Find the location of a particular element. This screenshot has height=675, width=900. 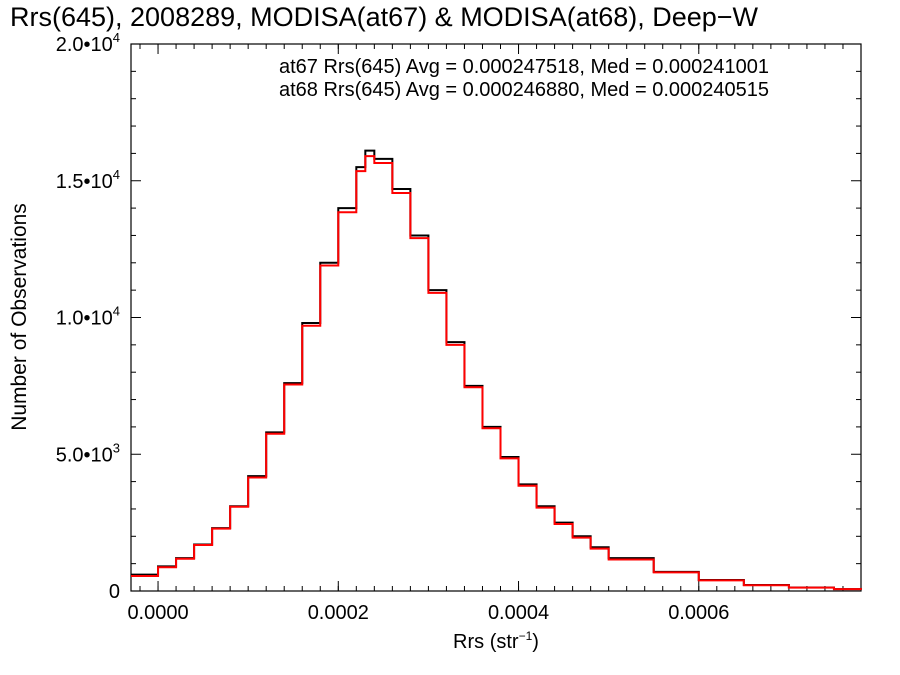

y-tick-label: 0 is located at coordinates (114, 592).